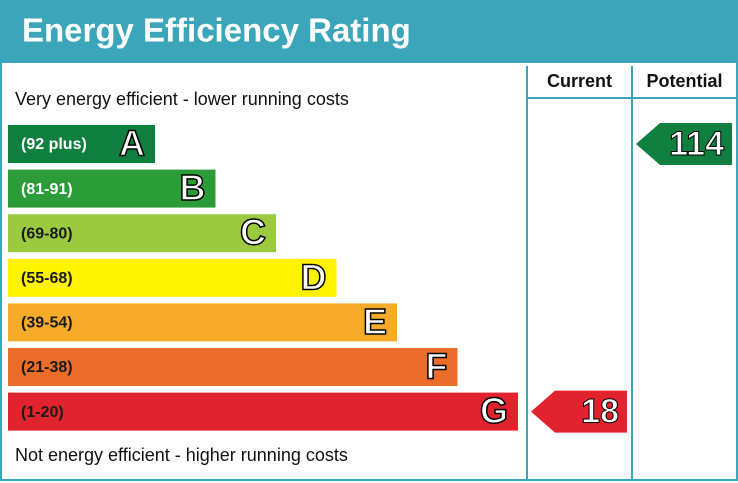 Image resolution: width=738 pixels, height=483 pixels. What do you see at coordinates (314, 276) in the screenshot?
I see `band-letter: D` at bounding box center [314, 276].